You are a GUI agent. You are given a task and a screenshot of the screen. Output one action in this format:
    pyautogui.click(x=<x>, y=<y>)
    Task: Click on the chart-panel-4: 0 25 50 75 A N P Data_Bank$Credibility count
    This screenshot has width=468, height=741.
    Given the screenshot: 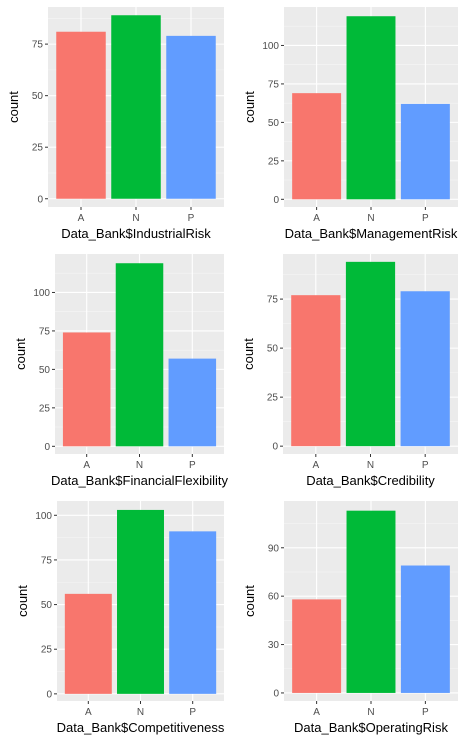 What is the action you would take?
    pyautogui.click(x=349, y=371)
    